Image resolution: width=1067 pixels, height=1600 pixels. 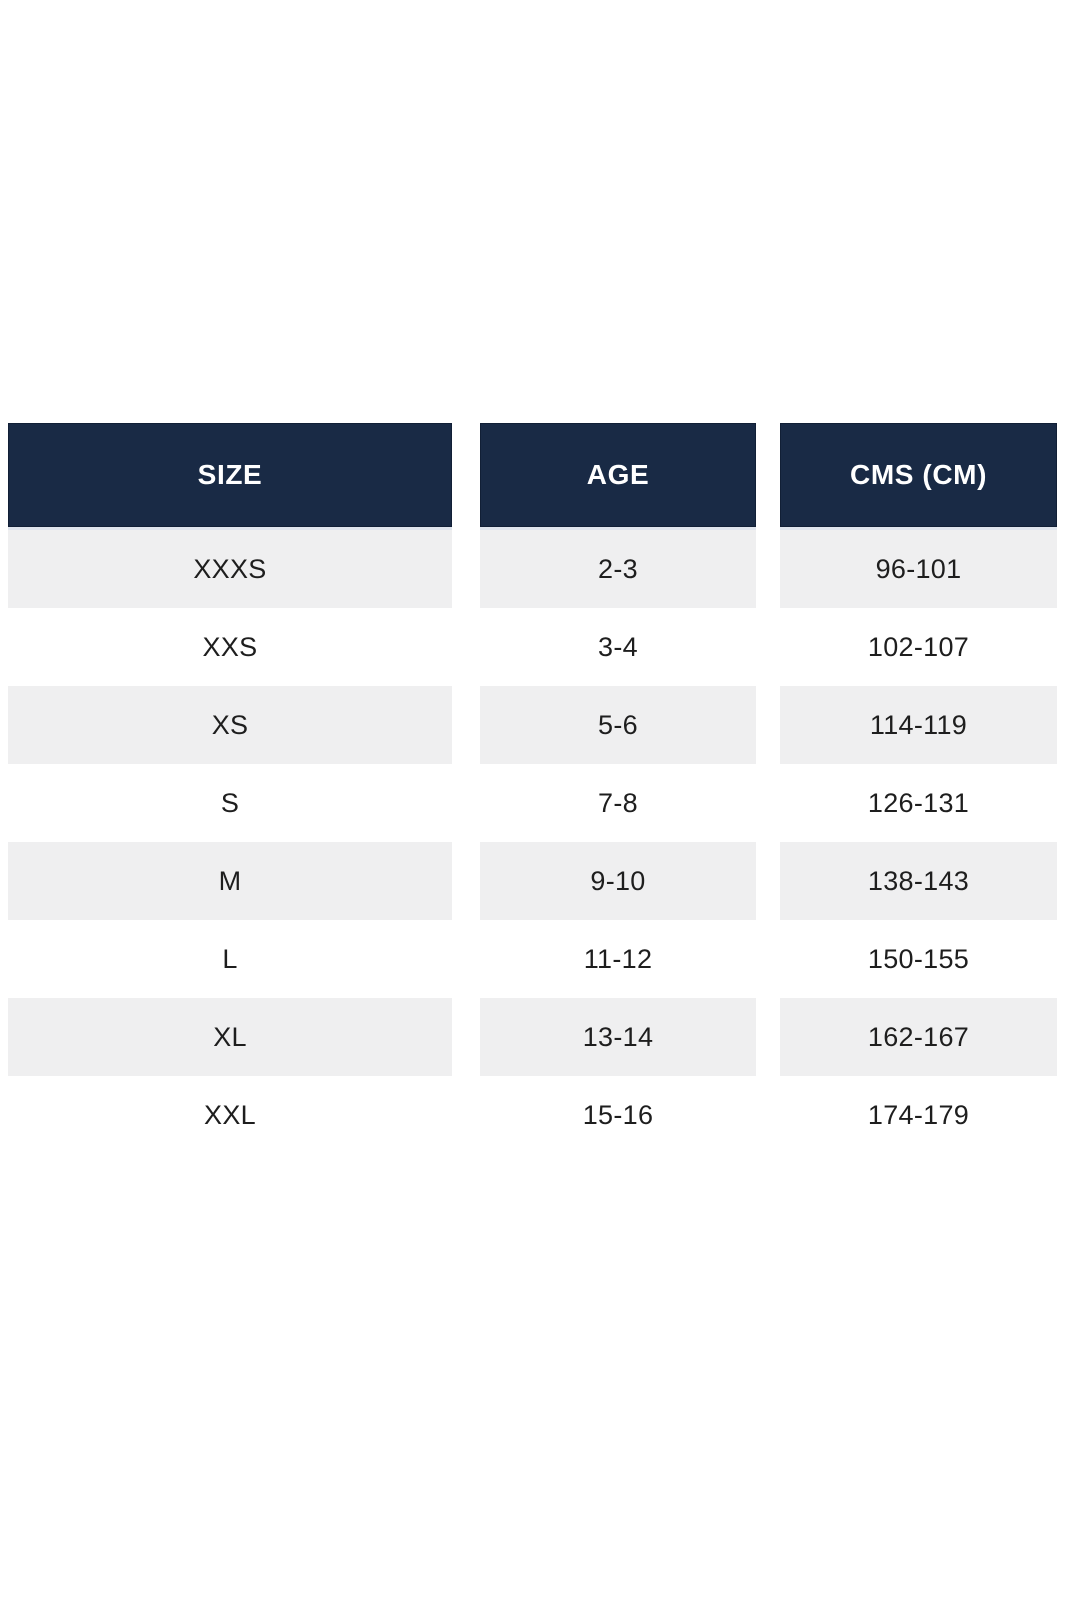 I want to click on table-cell-age: 9-10, so click(x=618, y=881).